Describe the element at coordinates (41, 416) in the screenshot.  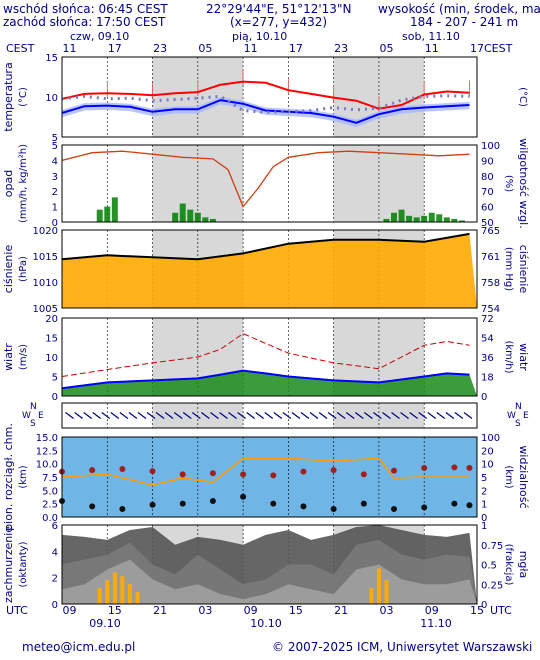
I see `compass-letter: E` at that location.